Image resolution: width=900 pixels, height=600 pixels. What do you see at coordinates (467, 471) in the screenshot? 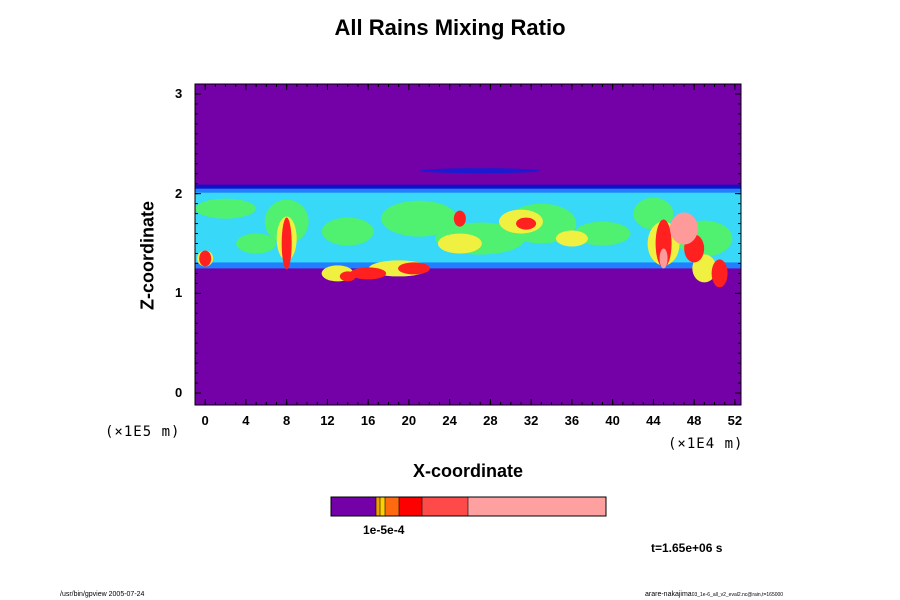
I see `x-axis-label: X-coordinate` at bounding box center [467, 471].